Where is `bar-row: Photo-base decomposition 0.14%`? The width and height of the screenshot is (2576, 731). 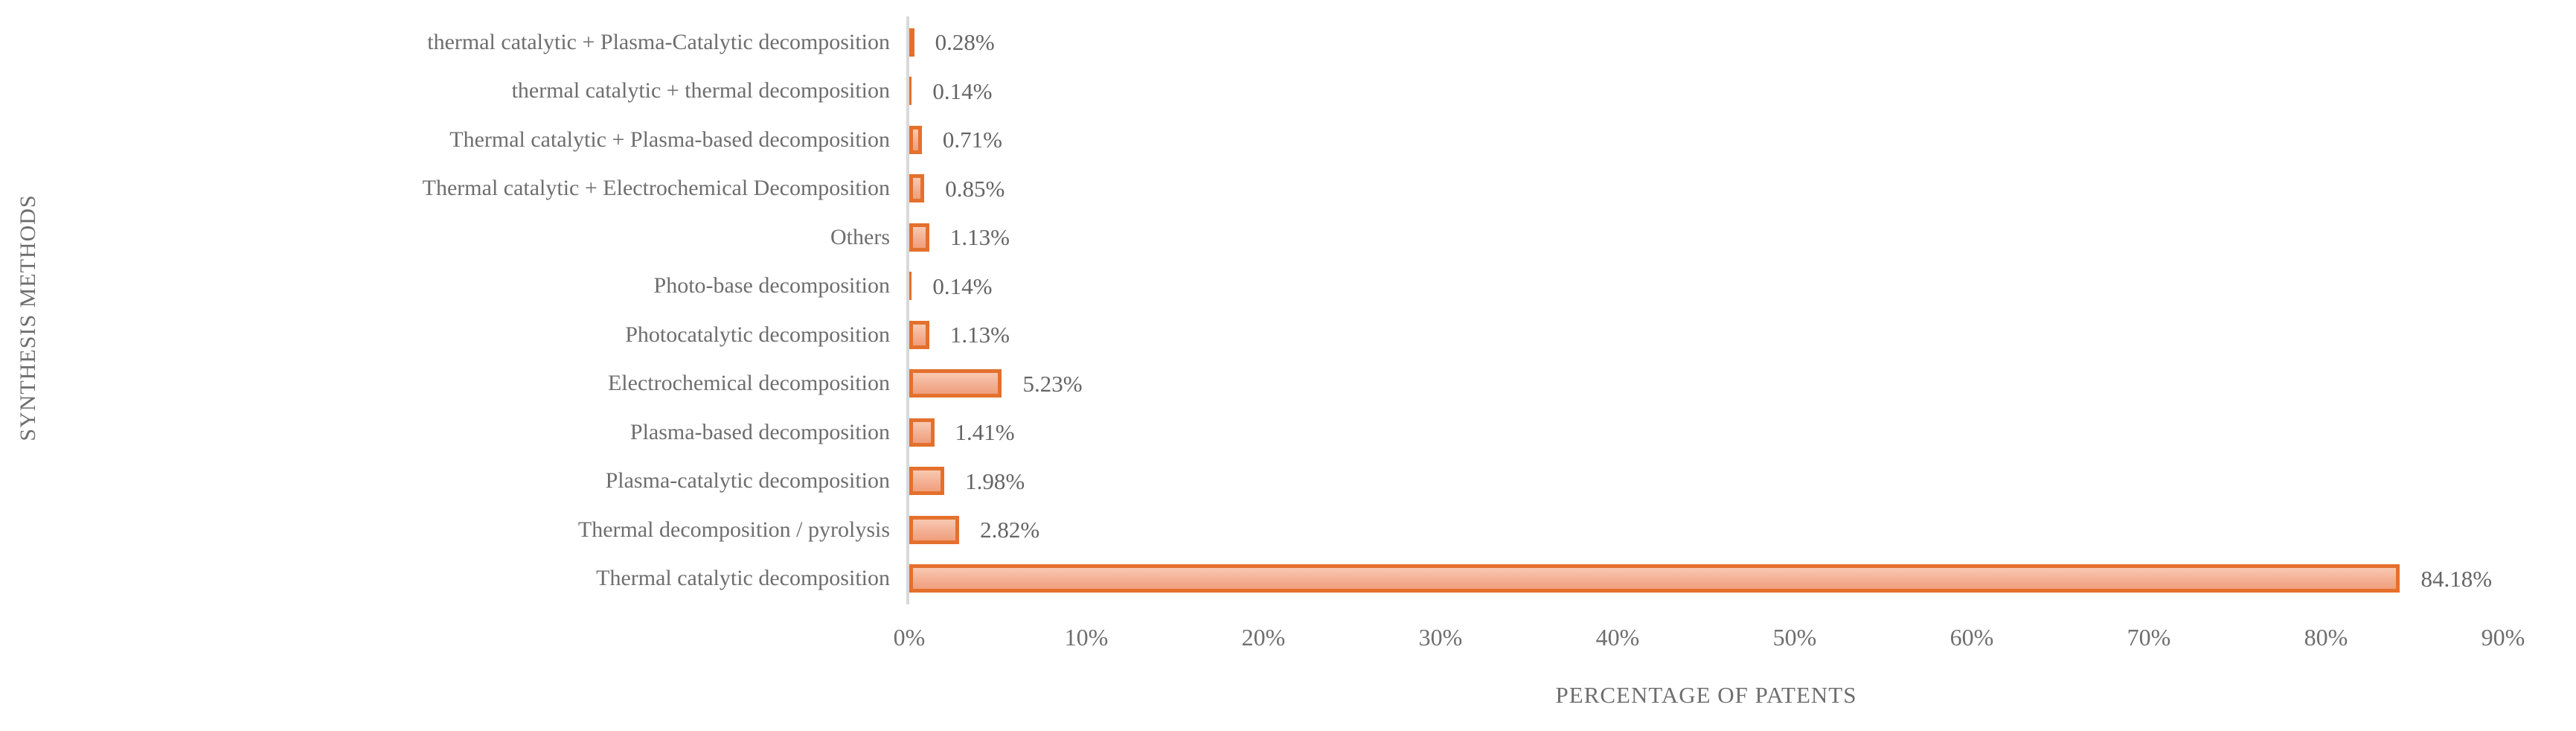 bar-row: Photo-base decomposition 0.14% is located at coordinates (1288, 286).